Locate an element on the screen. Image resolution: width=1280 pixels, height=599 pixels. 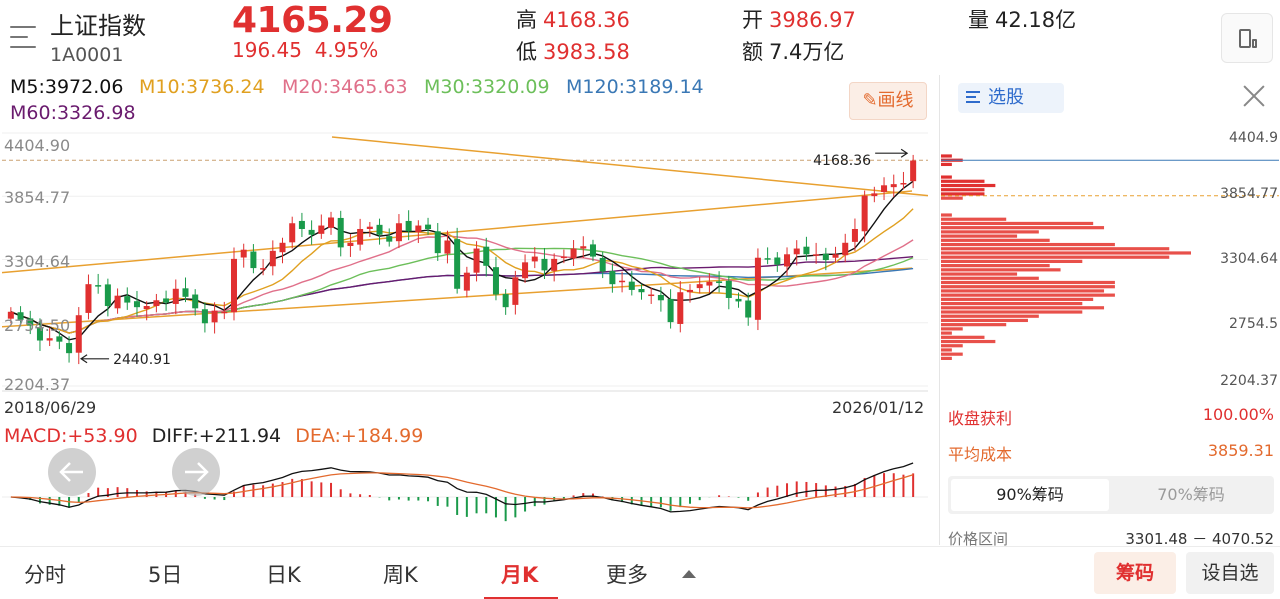
date-start-label: 2018/06/29 is located at coordinates (50, 407).